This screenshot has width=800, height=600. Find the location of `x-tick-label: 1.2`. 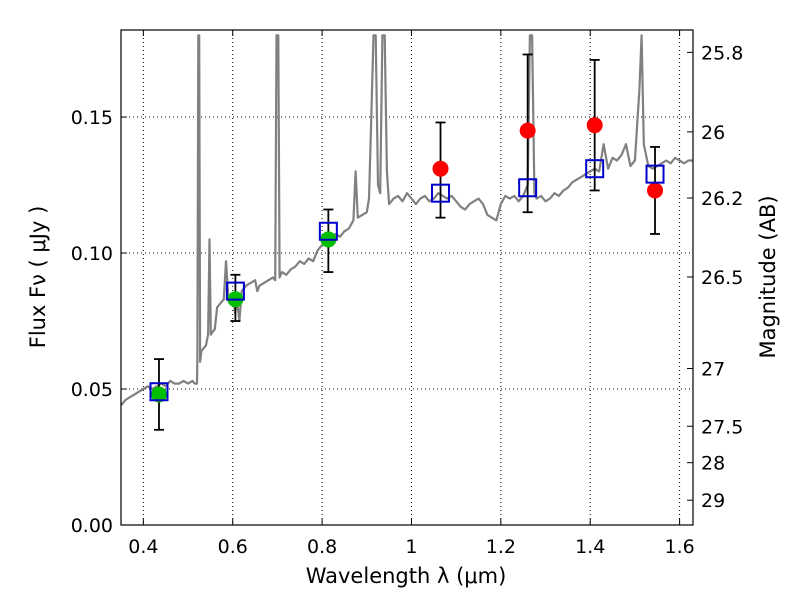

x-tick-label: 1.2 is located at coordinates (501, 547).